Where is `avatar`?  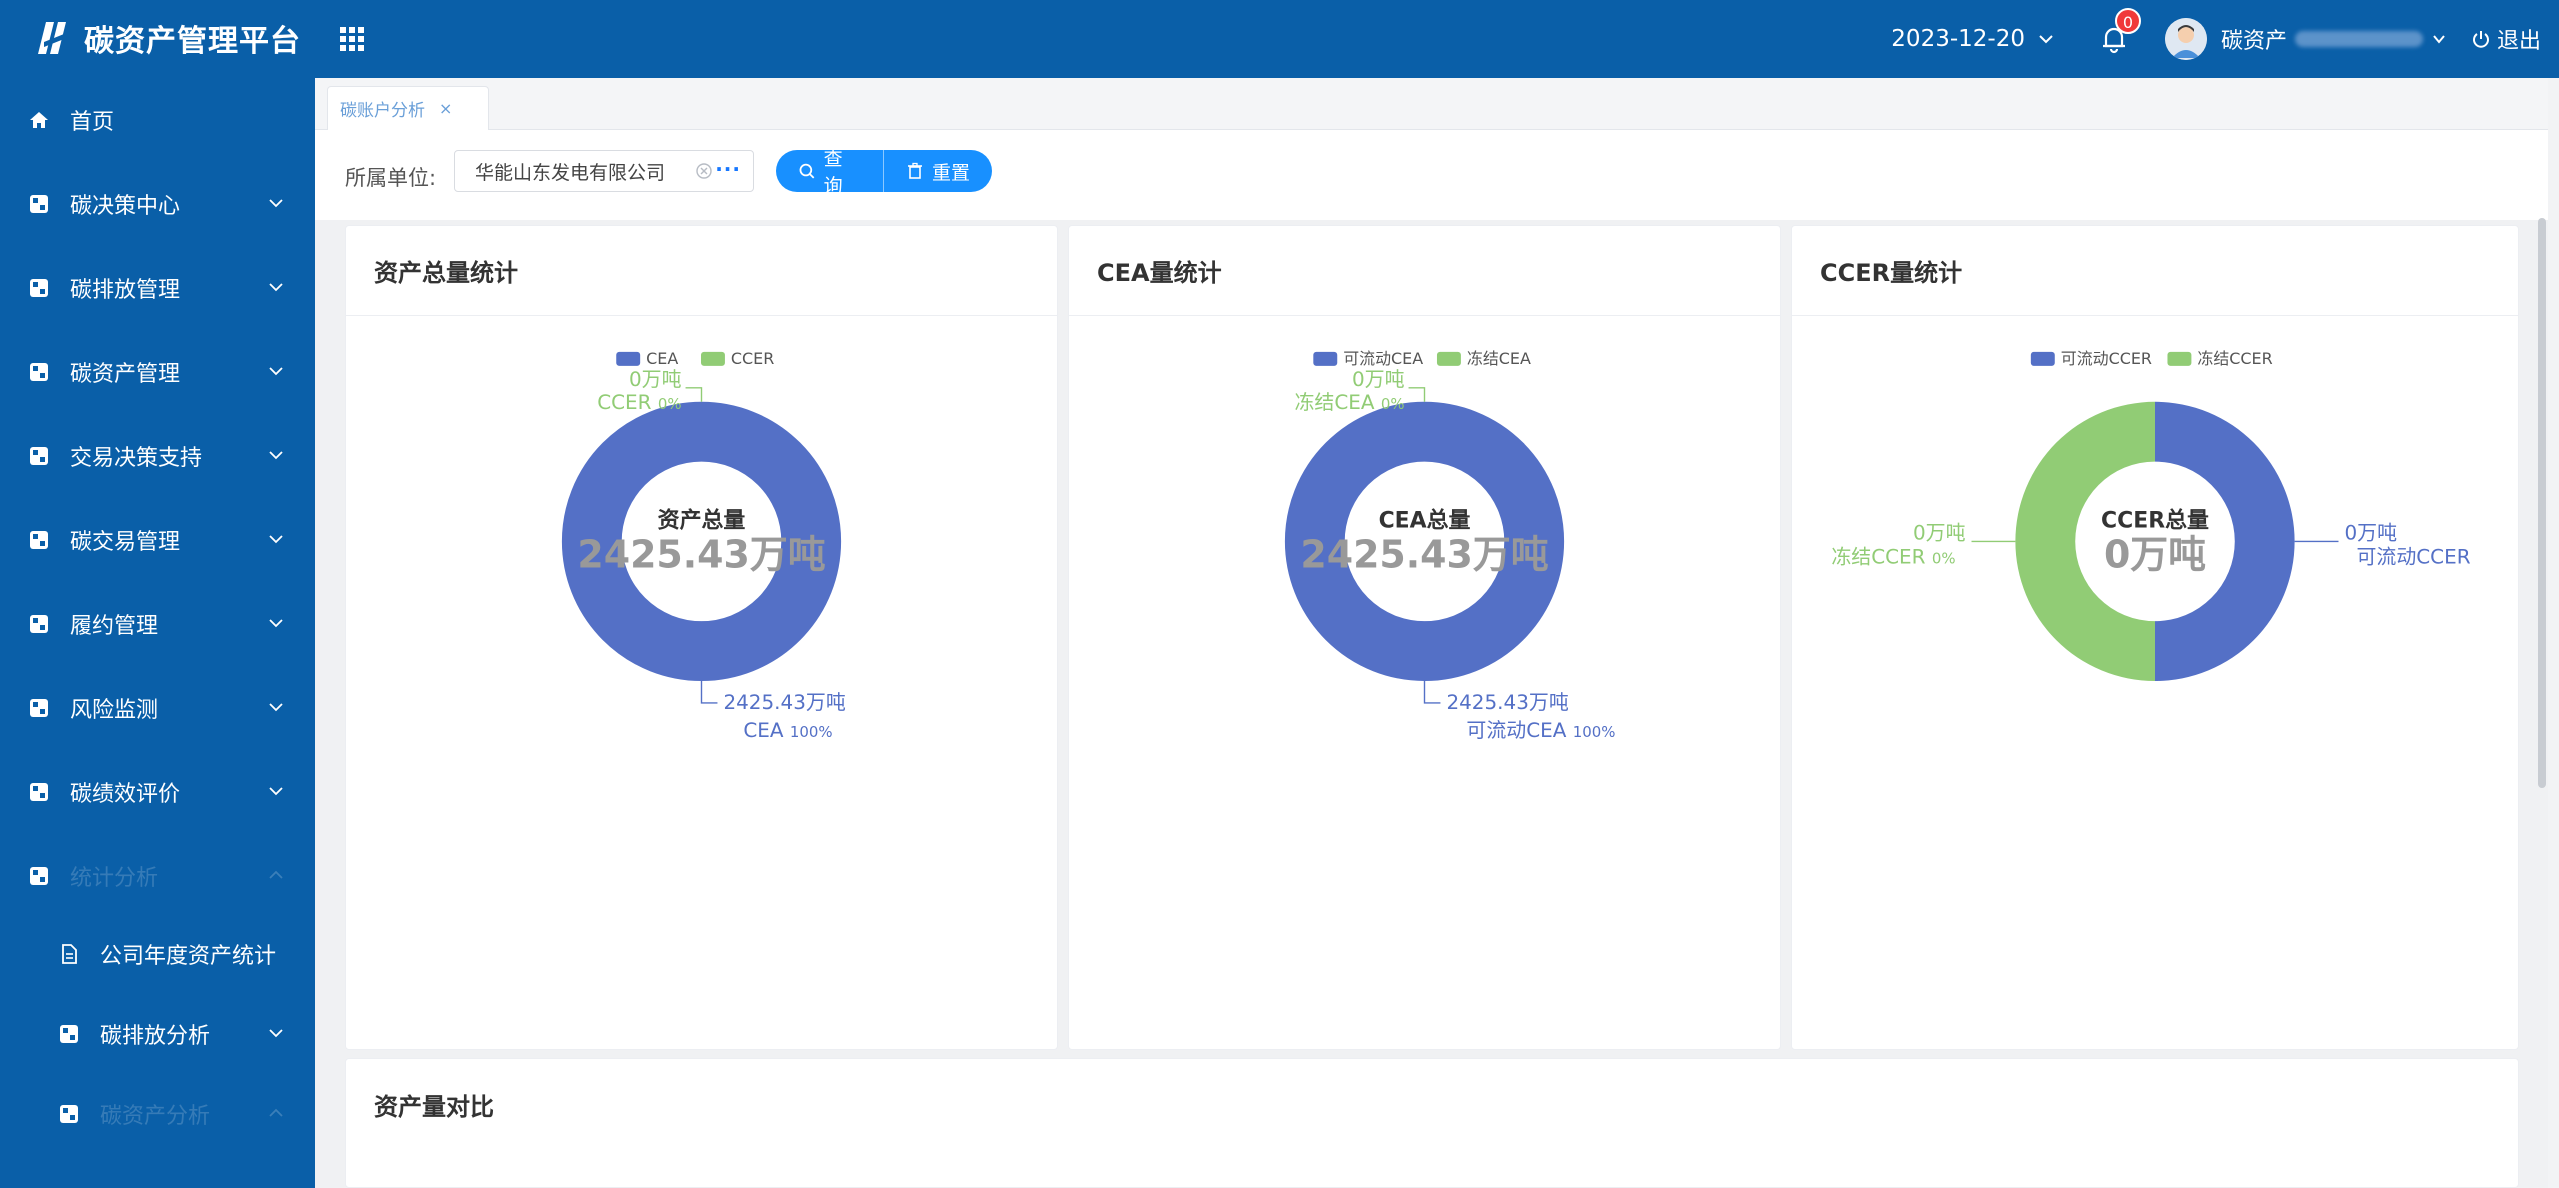 avatar is located at coordinates (2185, 39).